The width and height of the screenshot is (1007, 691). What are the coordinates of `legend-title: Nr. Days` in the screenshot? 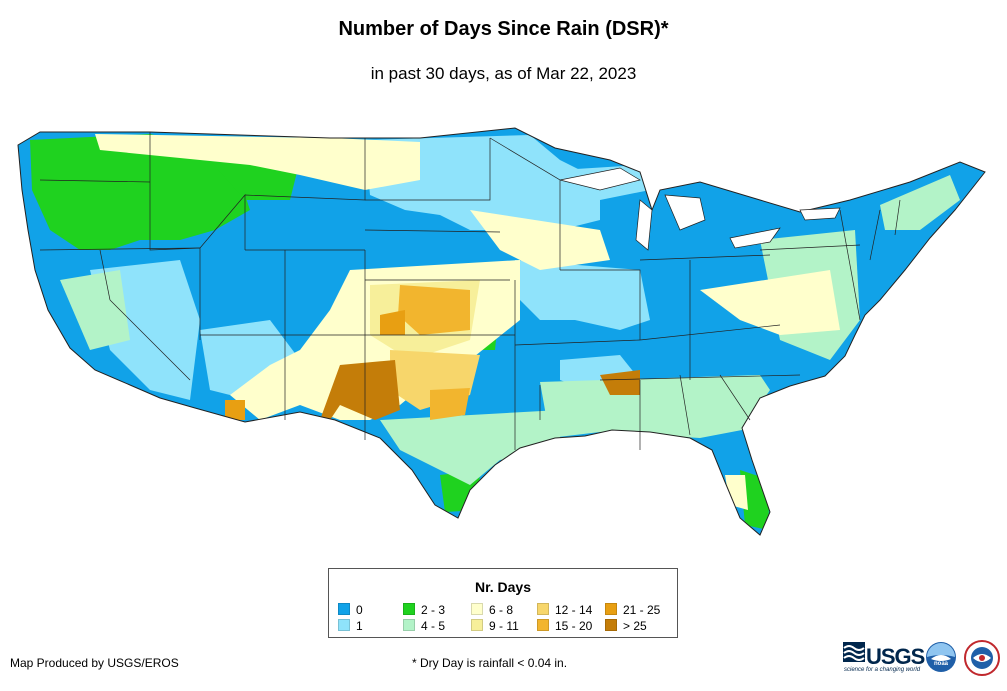 It's located at (503, 587).